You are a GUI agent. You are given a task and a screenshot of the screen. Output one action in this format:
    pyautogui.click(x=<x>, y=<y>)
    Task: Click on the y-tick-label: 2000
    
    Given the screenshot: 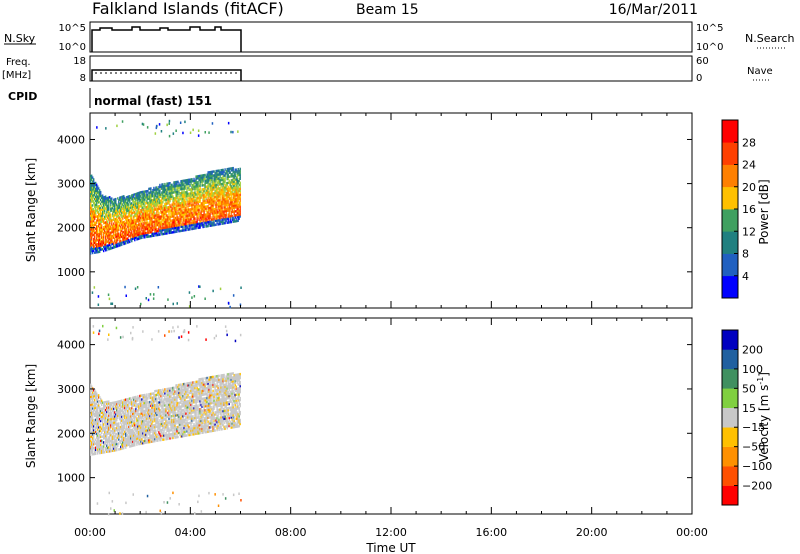 What is the action you would take?
    pyautogui.click(x=71, y=228)
    